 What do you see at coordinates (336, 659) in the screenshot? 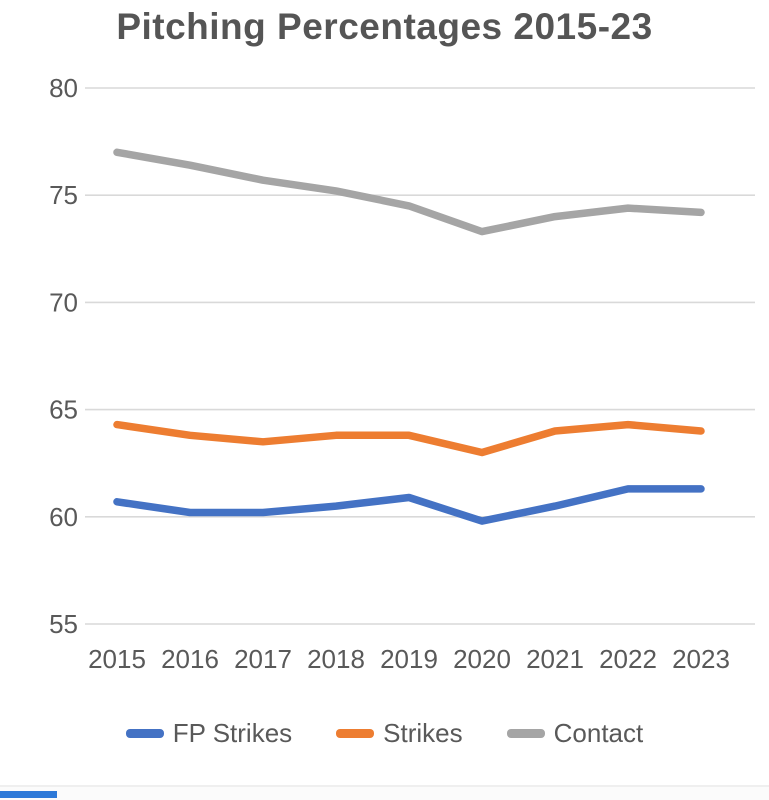
I see `x-axis-tick-2018: 2018` at bounding box center [336, 659].